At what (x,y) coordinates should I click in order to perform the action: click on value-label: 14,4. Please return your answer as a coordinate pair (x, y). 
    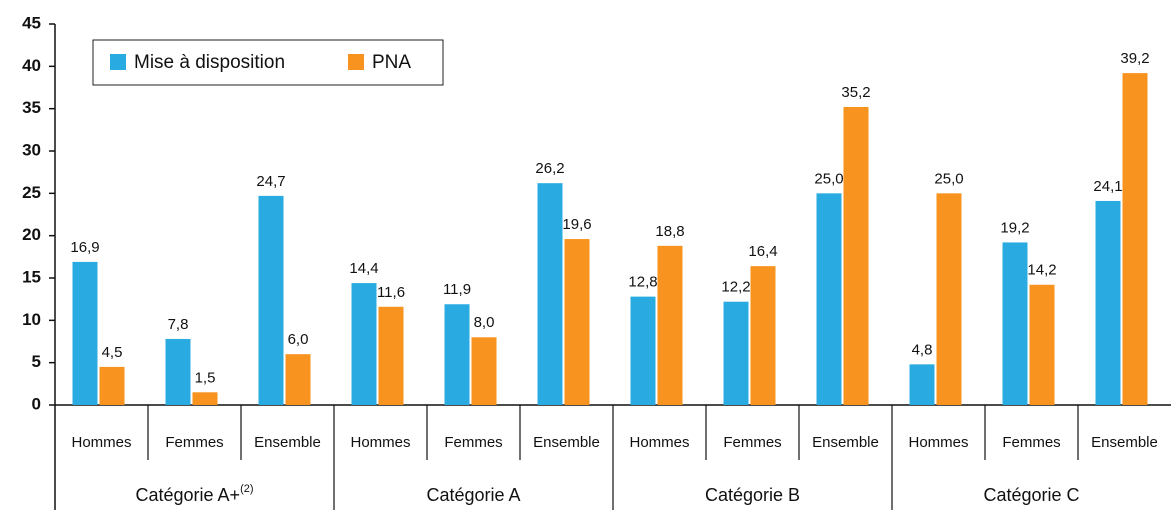
    Looking at the image, I should click on (363, 268).